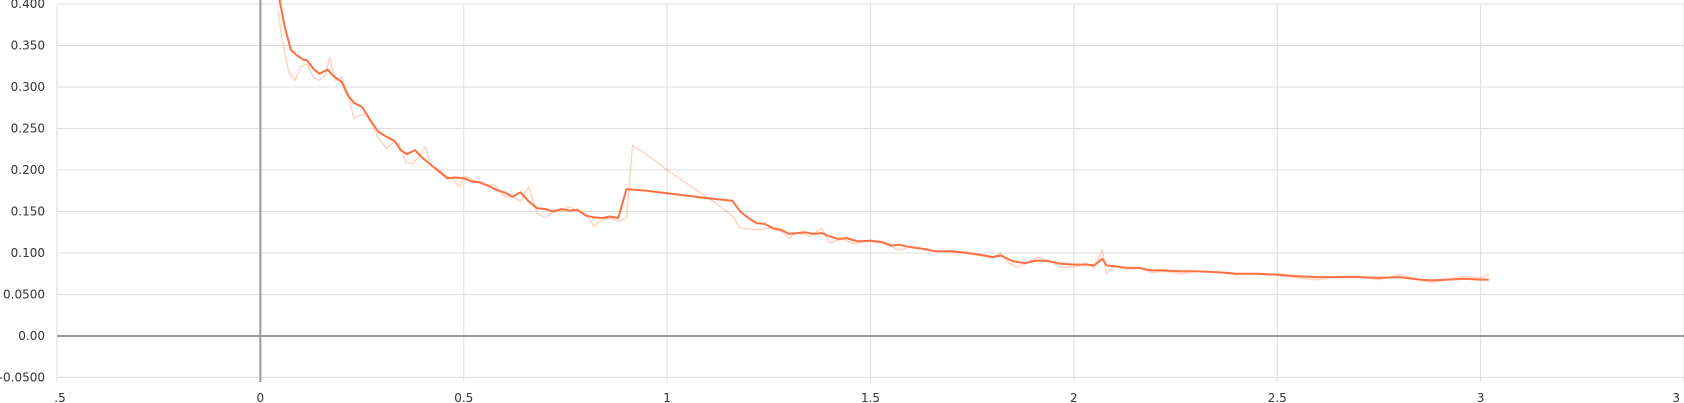 The height and width of the screenshot is (403, 1684). I want to click on x-tick-label: .5, so click(59, 397).